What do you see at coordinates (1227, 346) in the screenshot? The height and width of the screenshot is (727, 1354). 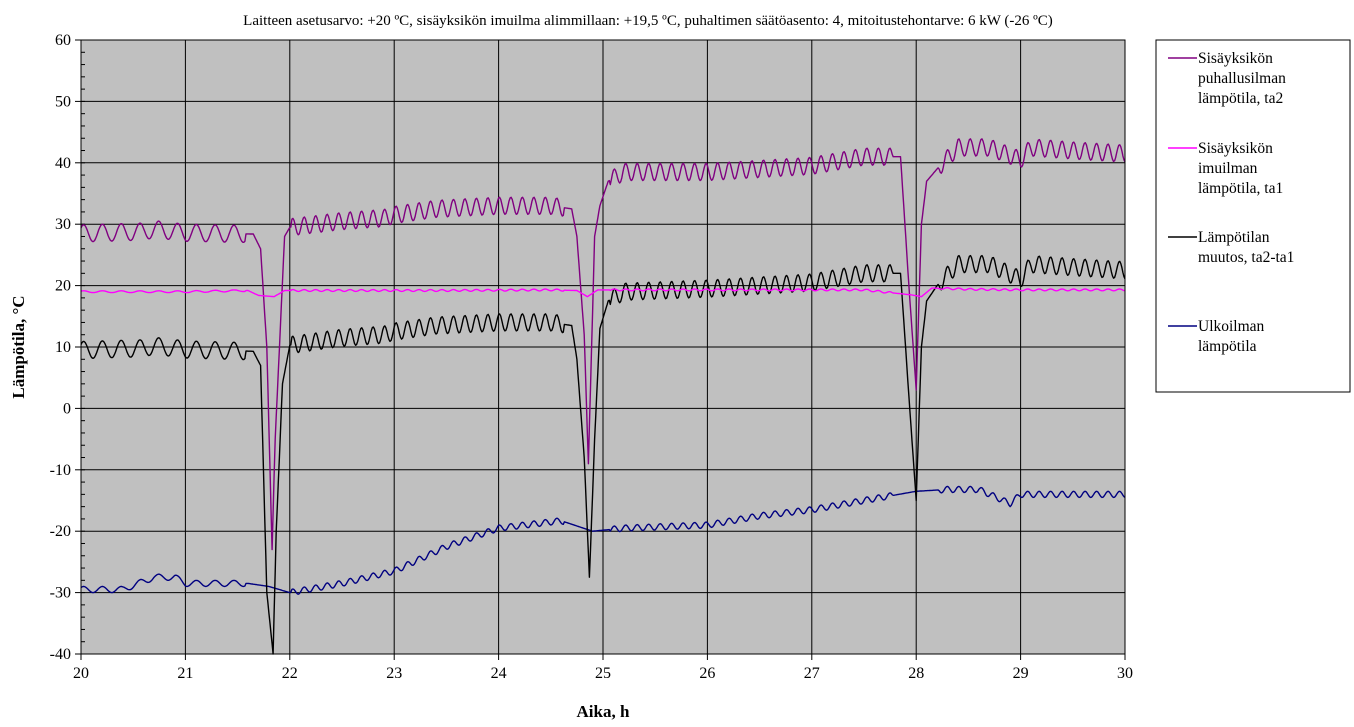 I see `legend-label: lämpötila` at bounding box center [1227, 346].